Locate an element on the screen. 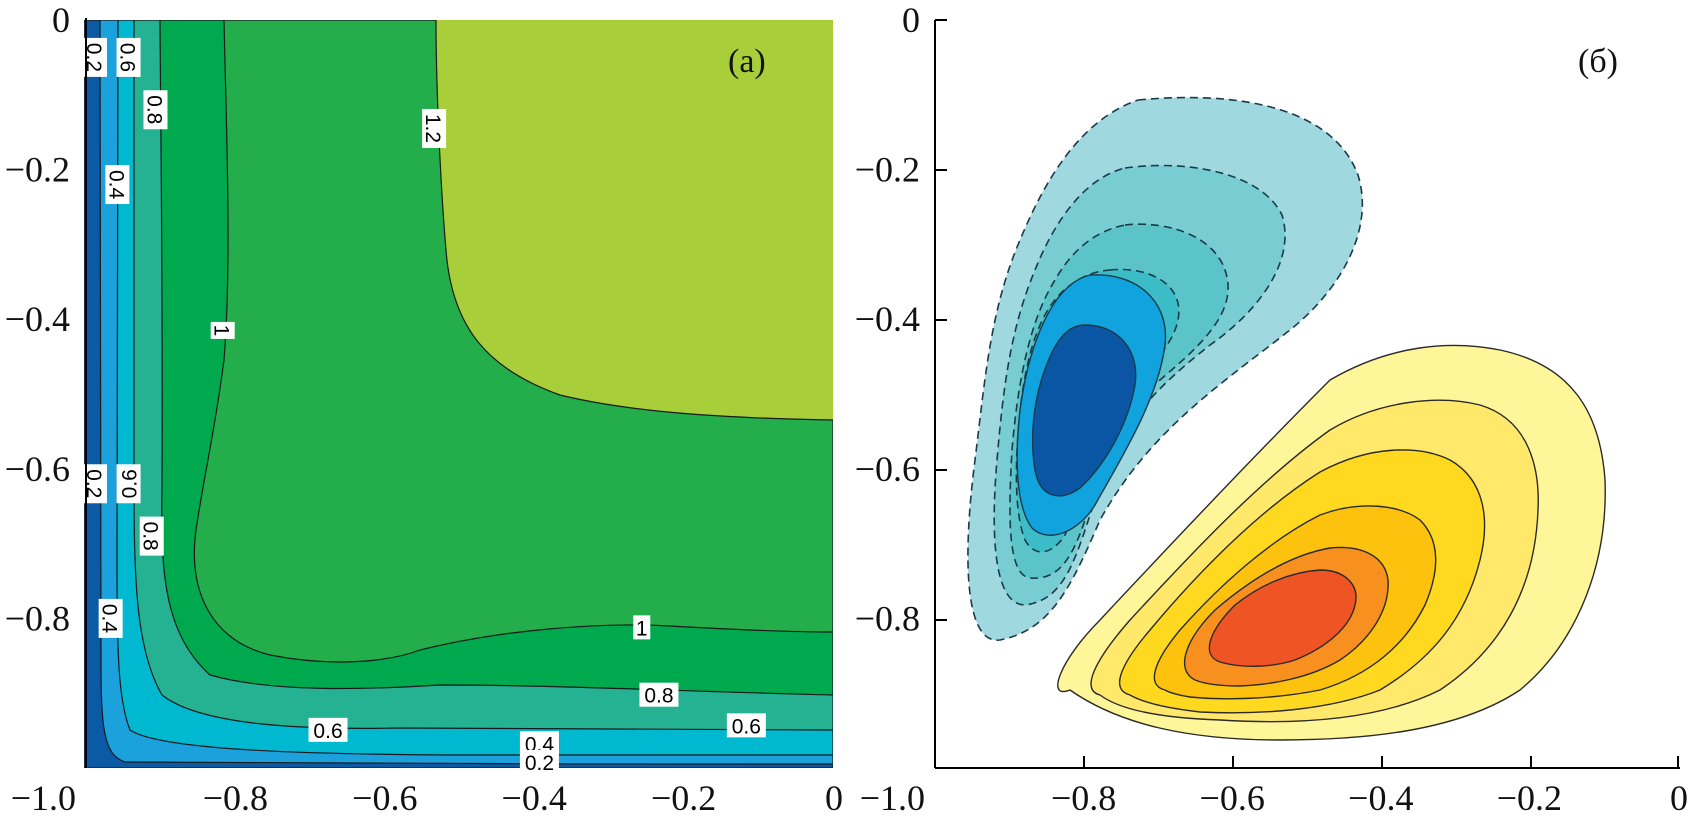 The height and width of the screenshot is (821, 1694). panel-b-y-tick-labels: 0 −0.2 −0.4 −0.6 −0.8 is located at coordinates (887, 319).